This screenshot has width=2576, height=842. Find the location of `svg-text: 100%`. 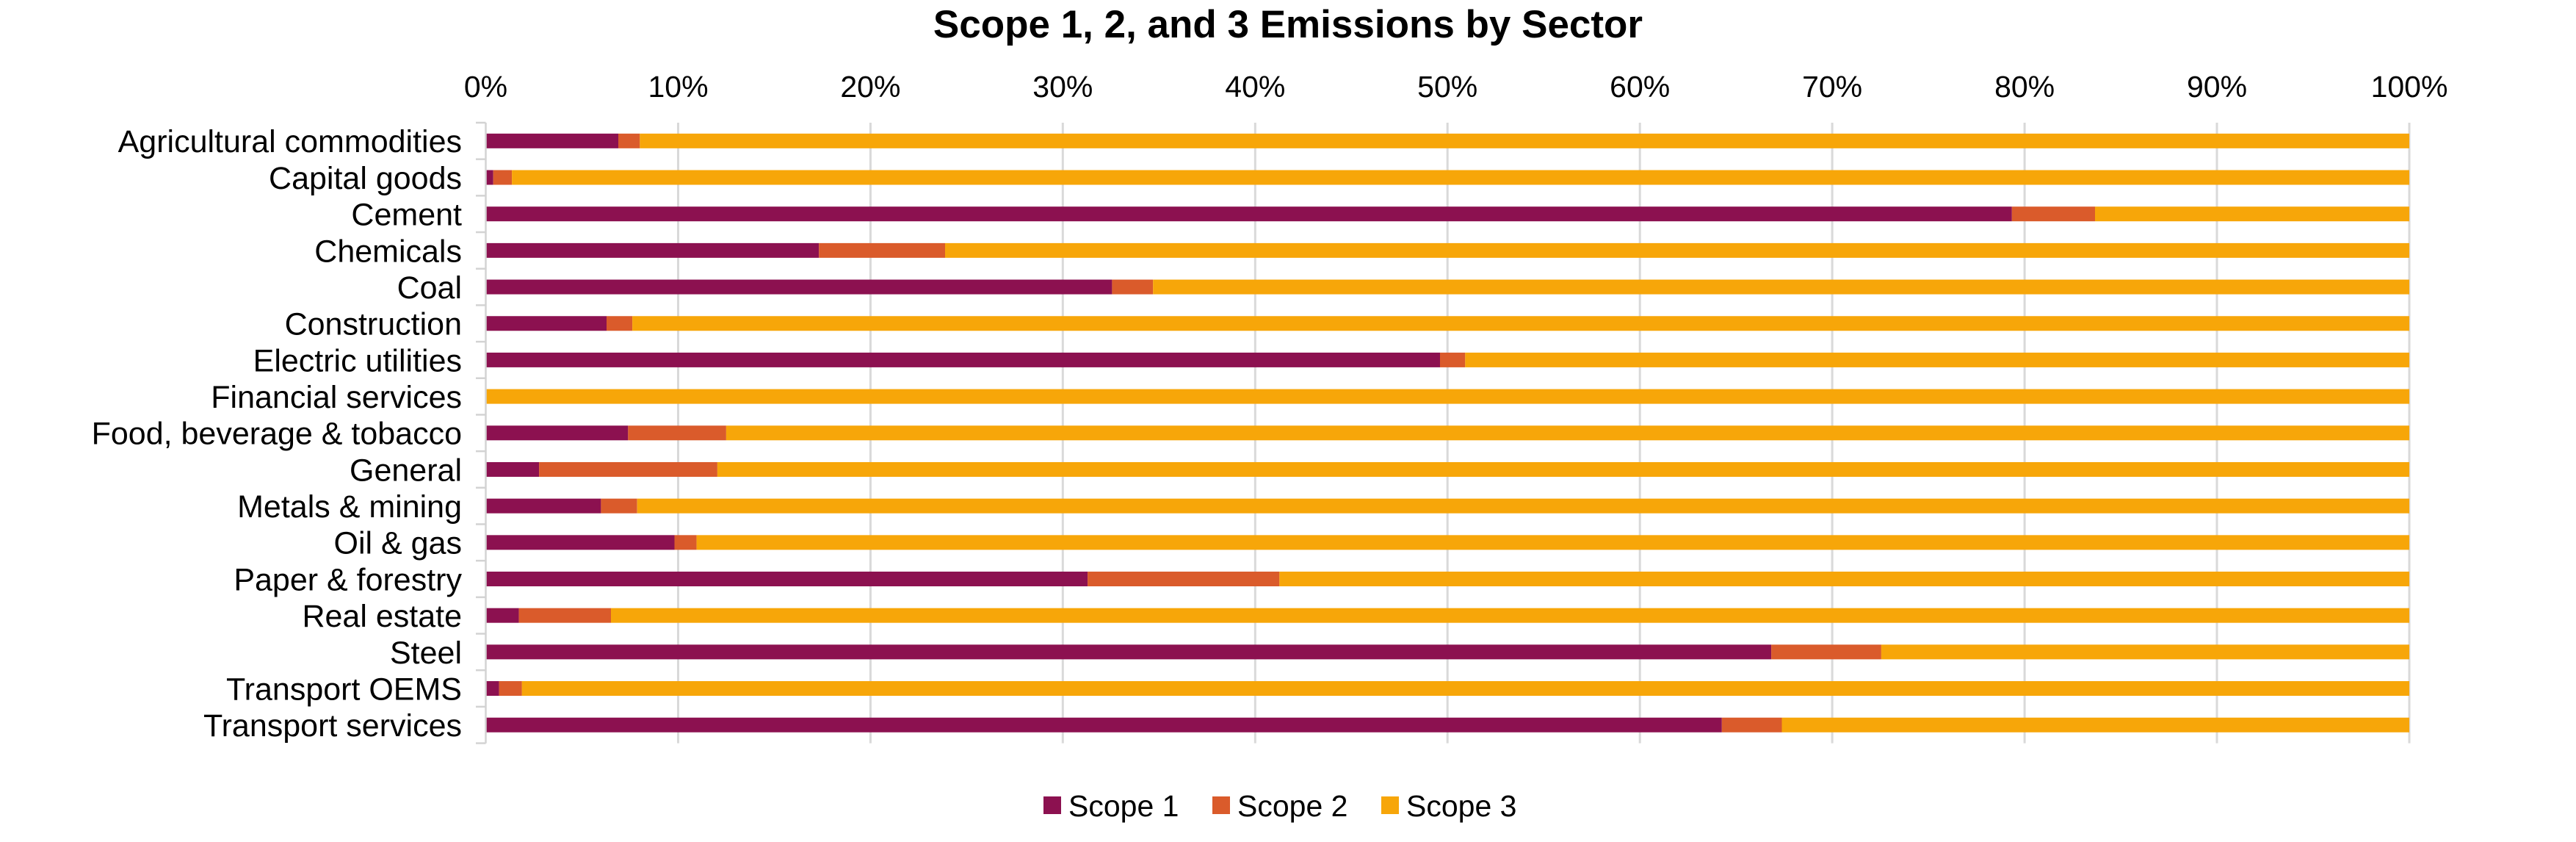

svg-text: 100% is located at coordinates (2409, 87).